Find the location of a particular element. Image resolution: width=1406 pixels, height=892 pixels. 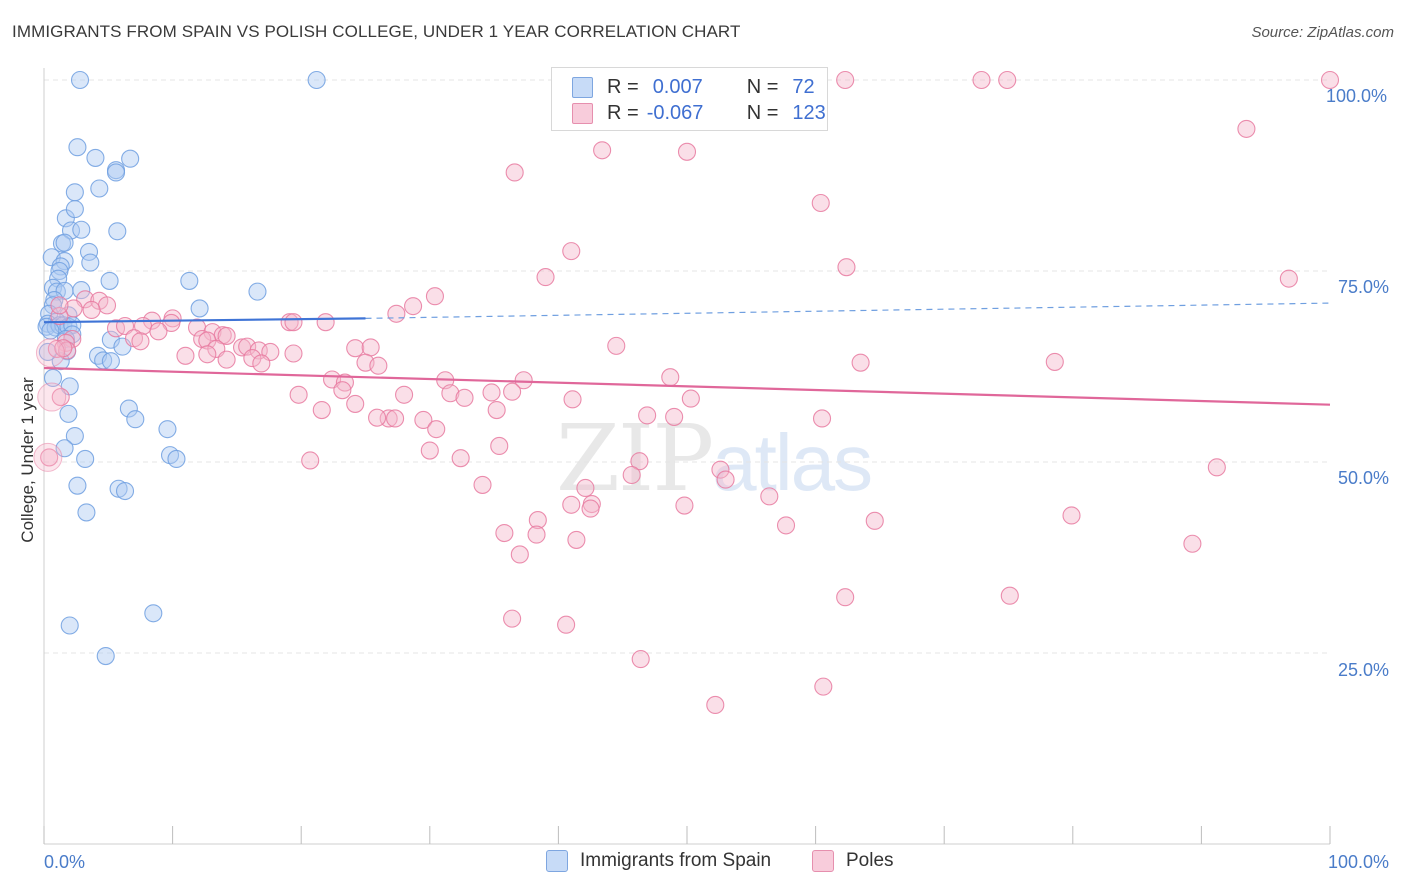

legend-r-value: 0.007 is located at coordinates (677, 86).